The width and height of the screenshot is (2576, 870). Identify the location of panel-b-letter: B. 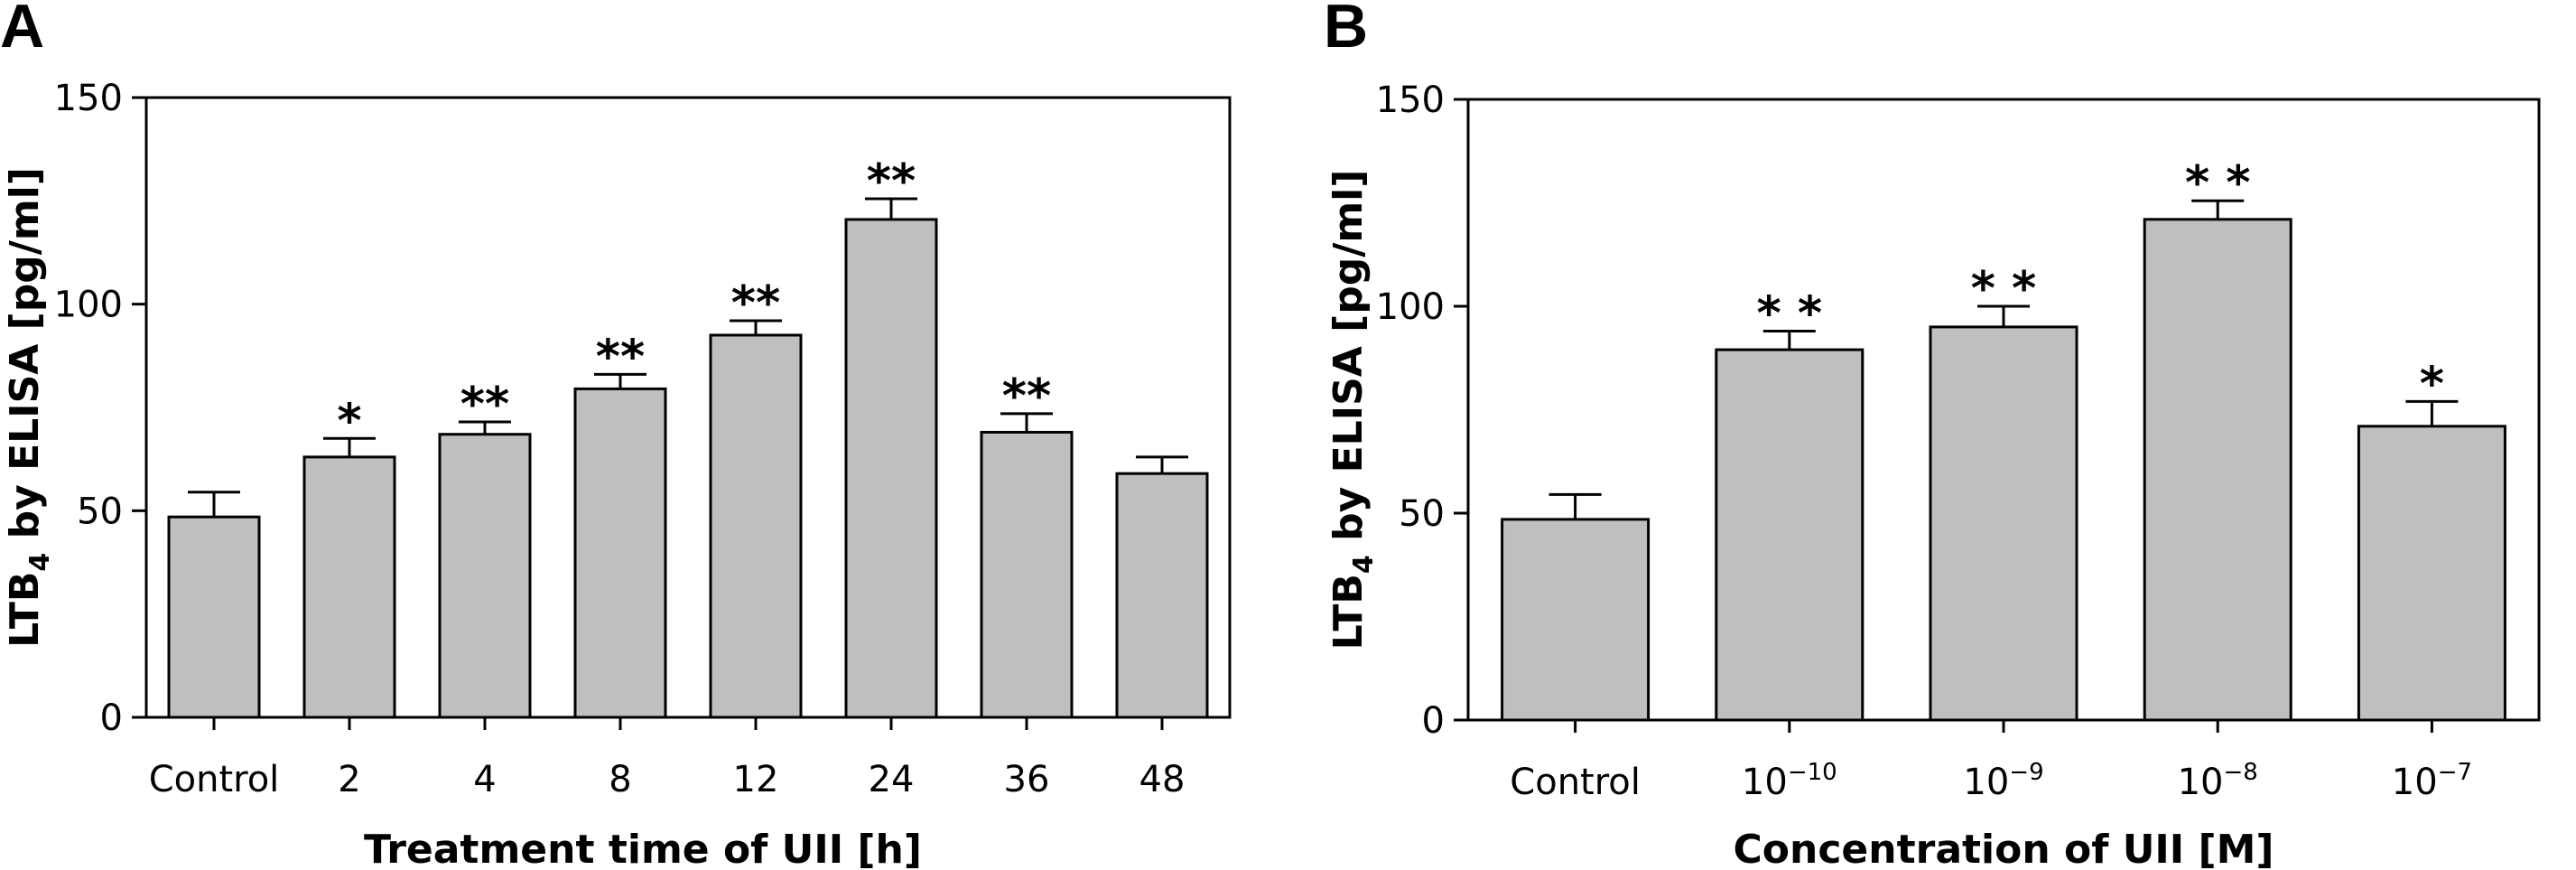
(1346, 30).